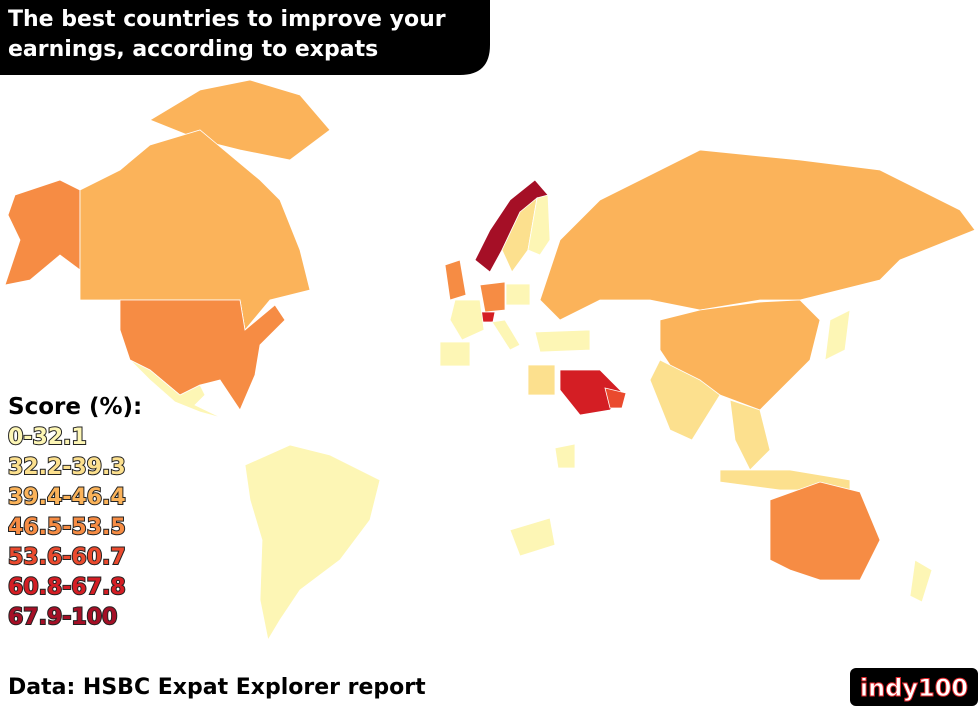 The width and height of the screenshot is (980, 710). I want to click on france, so click(467, 320).